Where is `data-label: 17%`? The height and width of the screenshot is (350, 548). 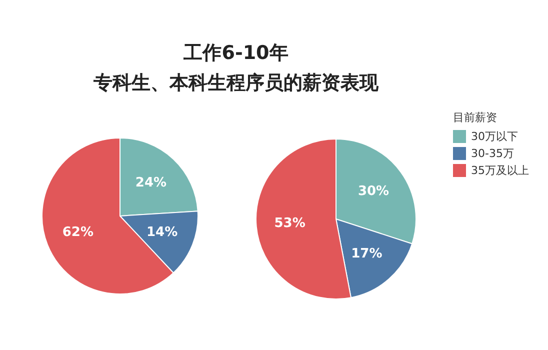
data-label: 17% is located at coordinates (366, 254).